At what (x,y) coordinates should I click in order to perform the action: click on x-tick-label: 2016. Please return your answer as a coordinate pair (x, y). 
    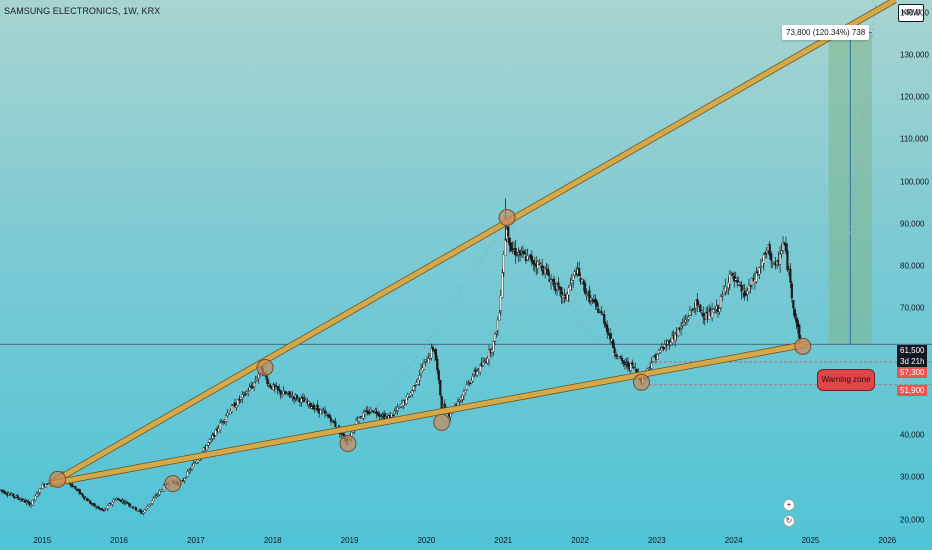
    Looking at the image, I should click on (119, 540).